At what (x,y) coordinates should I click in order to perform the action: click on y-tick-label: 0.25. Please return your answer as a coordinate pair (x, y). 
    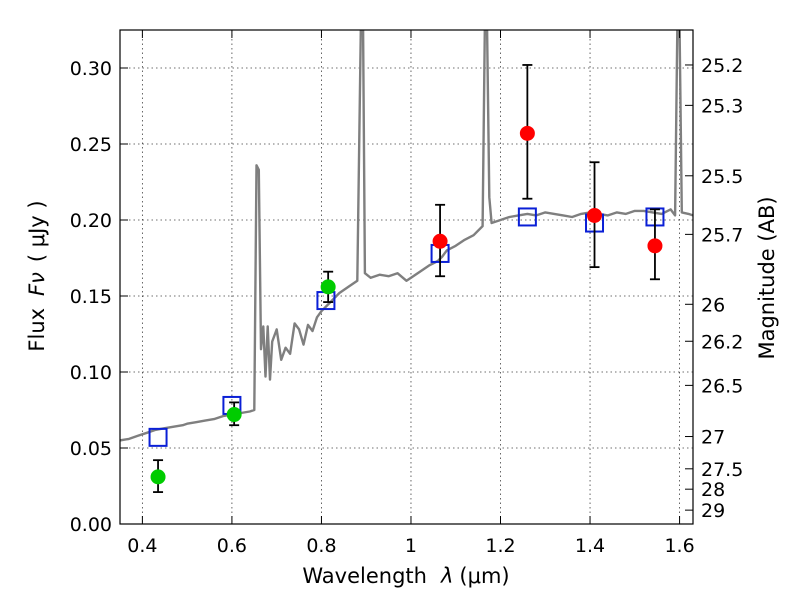
    Looking at the image, I should click on (91, 145).